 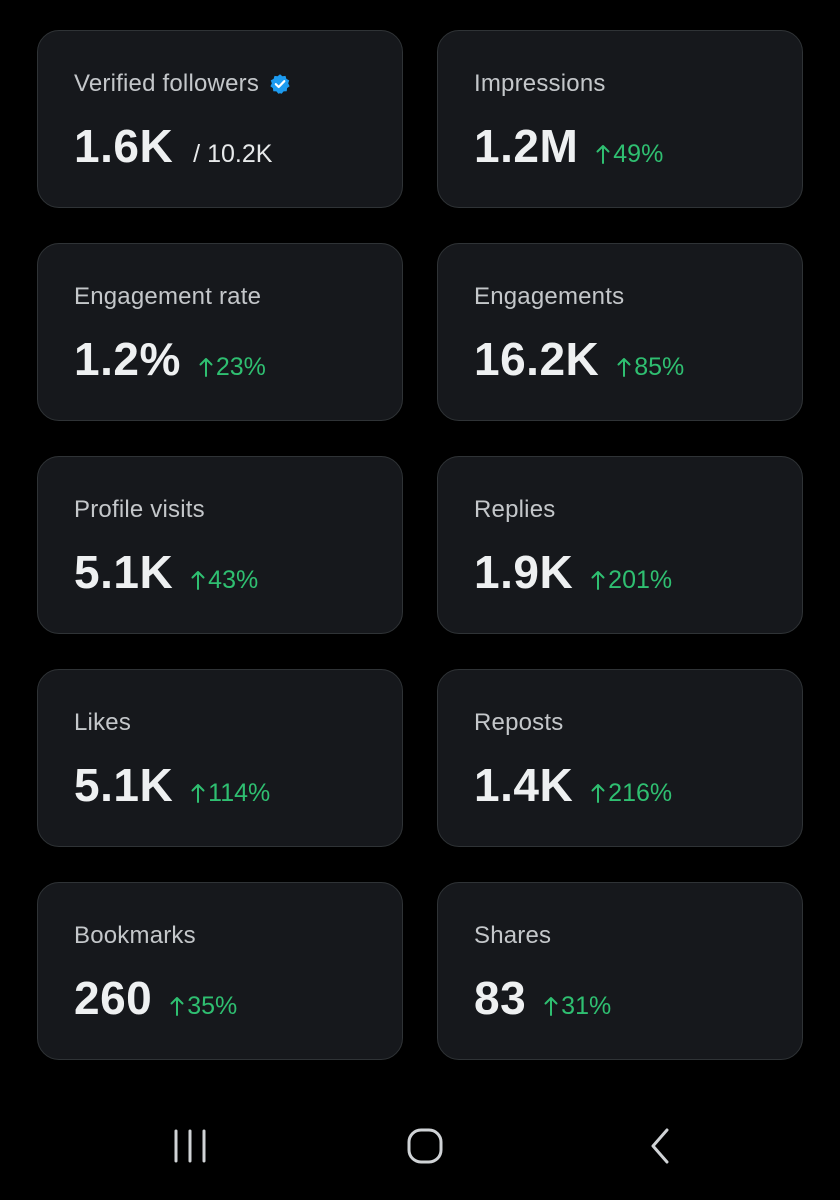 I want to click on metric-label-row: Verified followers, so click(x=238, y=84).